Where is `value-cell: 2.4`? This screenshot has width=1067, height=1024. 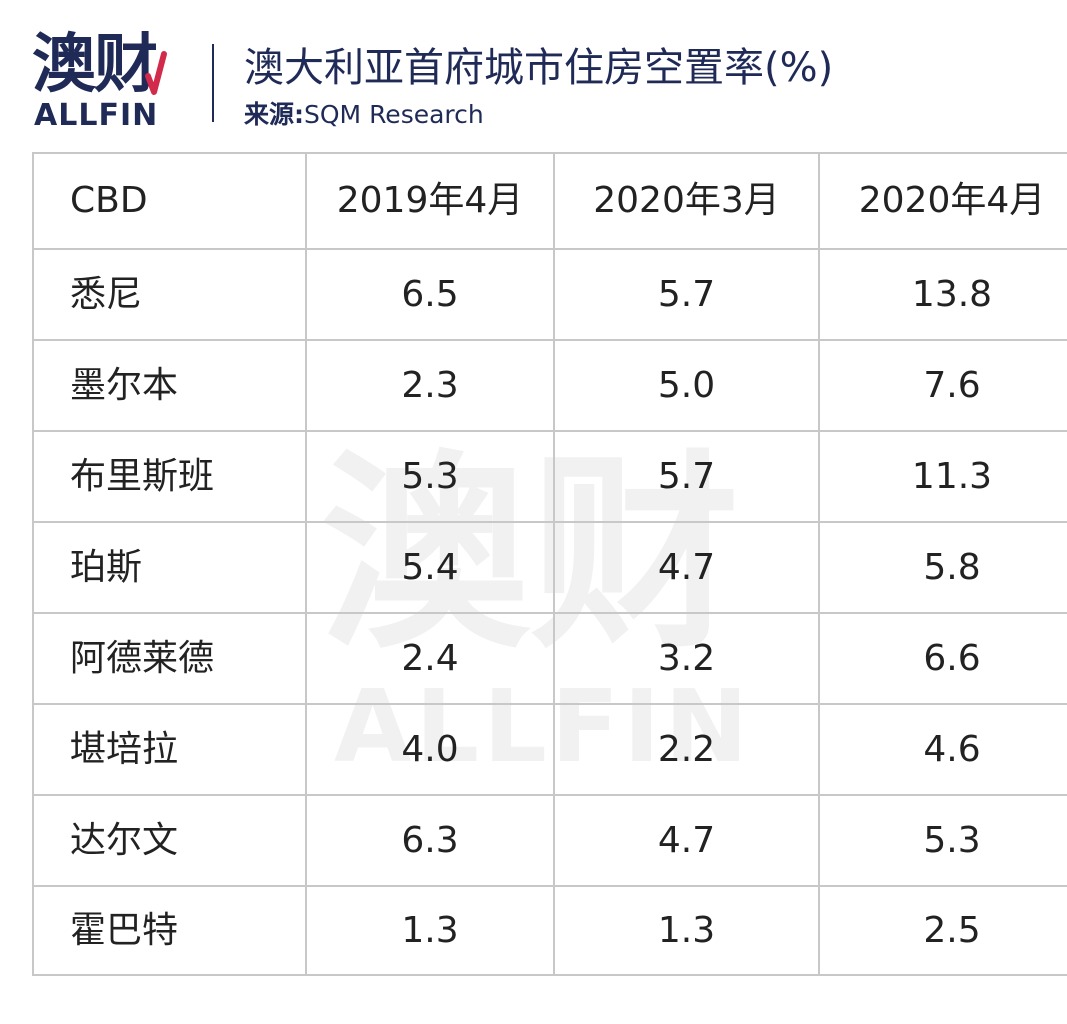 value-cell: 2.4 is located at coordinates (430, 658).